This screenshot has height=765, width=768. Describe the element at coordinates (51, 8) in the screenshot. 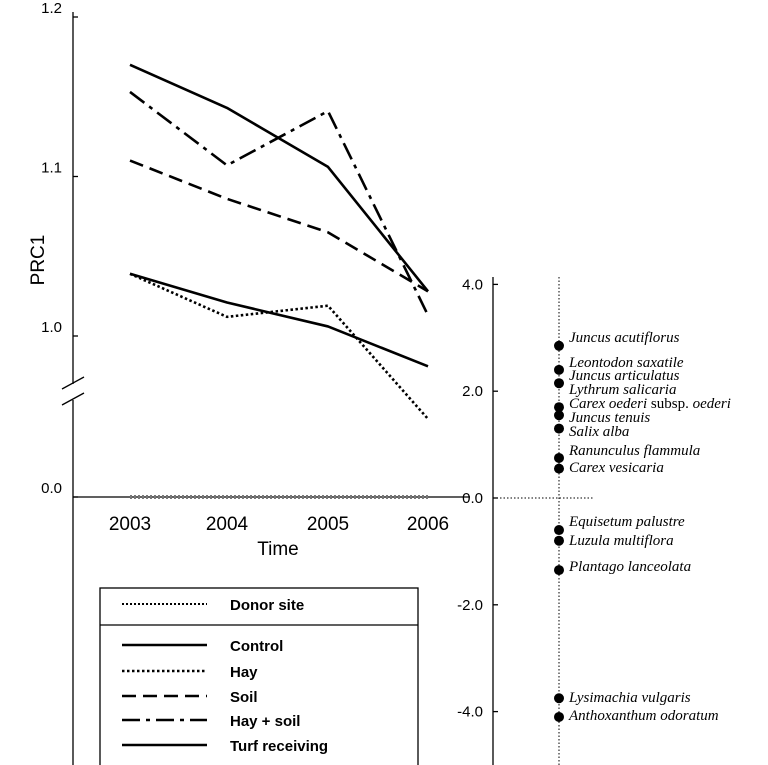

I see `y-tick-label: 1.2` at that location.